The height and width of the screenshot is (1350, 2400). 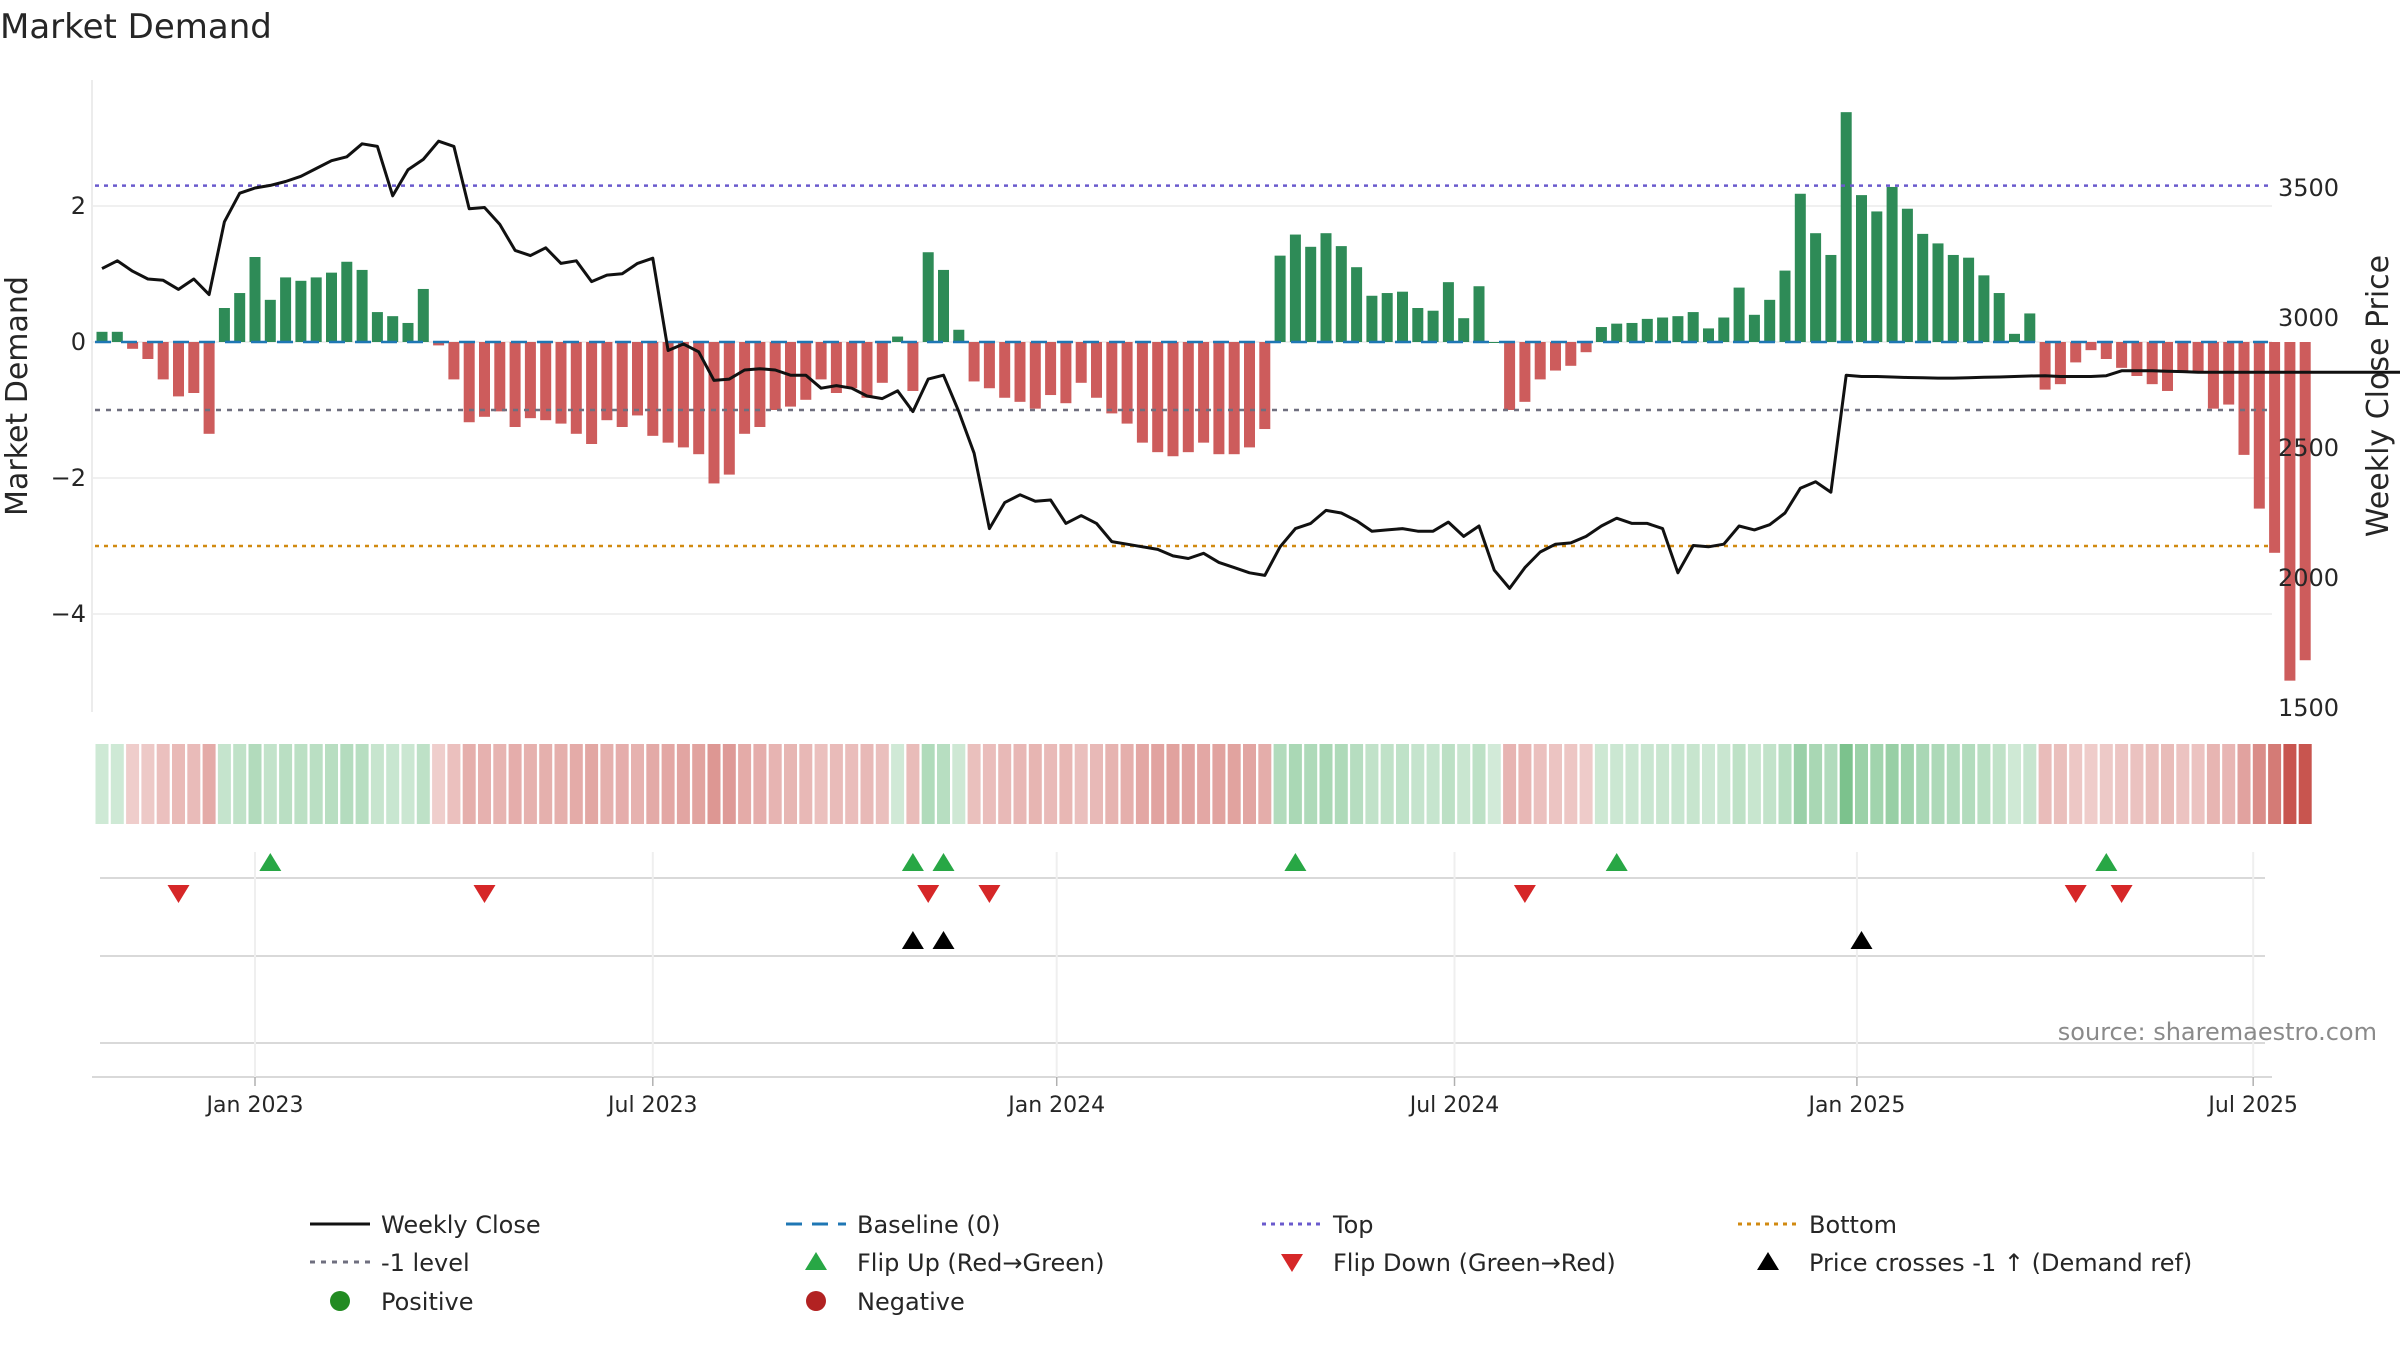 What do you see at coordinates (68, 410) in the screenshot?
I see `y-axis-ticks: 2 0 −2 −4` at bounding box center [68, 410].